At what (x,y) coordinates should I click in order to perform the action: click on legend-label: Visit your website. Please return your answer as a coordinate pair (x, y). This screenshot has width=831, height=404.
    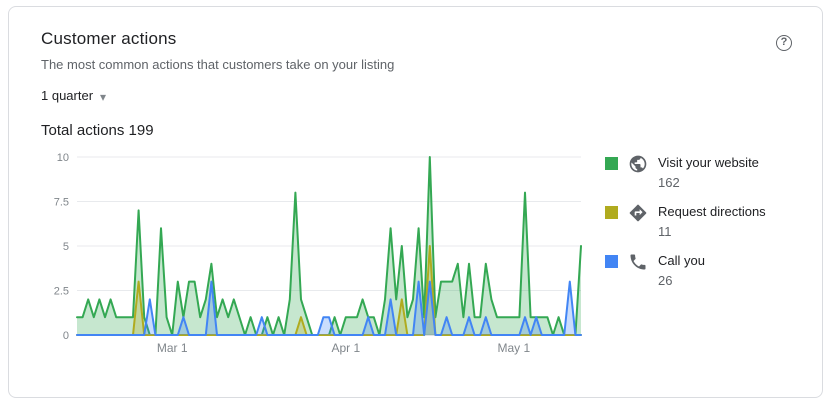
    Looking at the image, I should click on (708, 162).